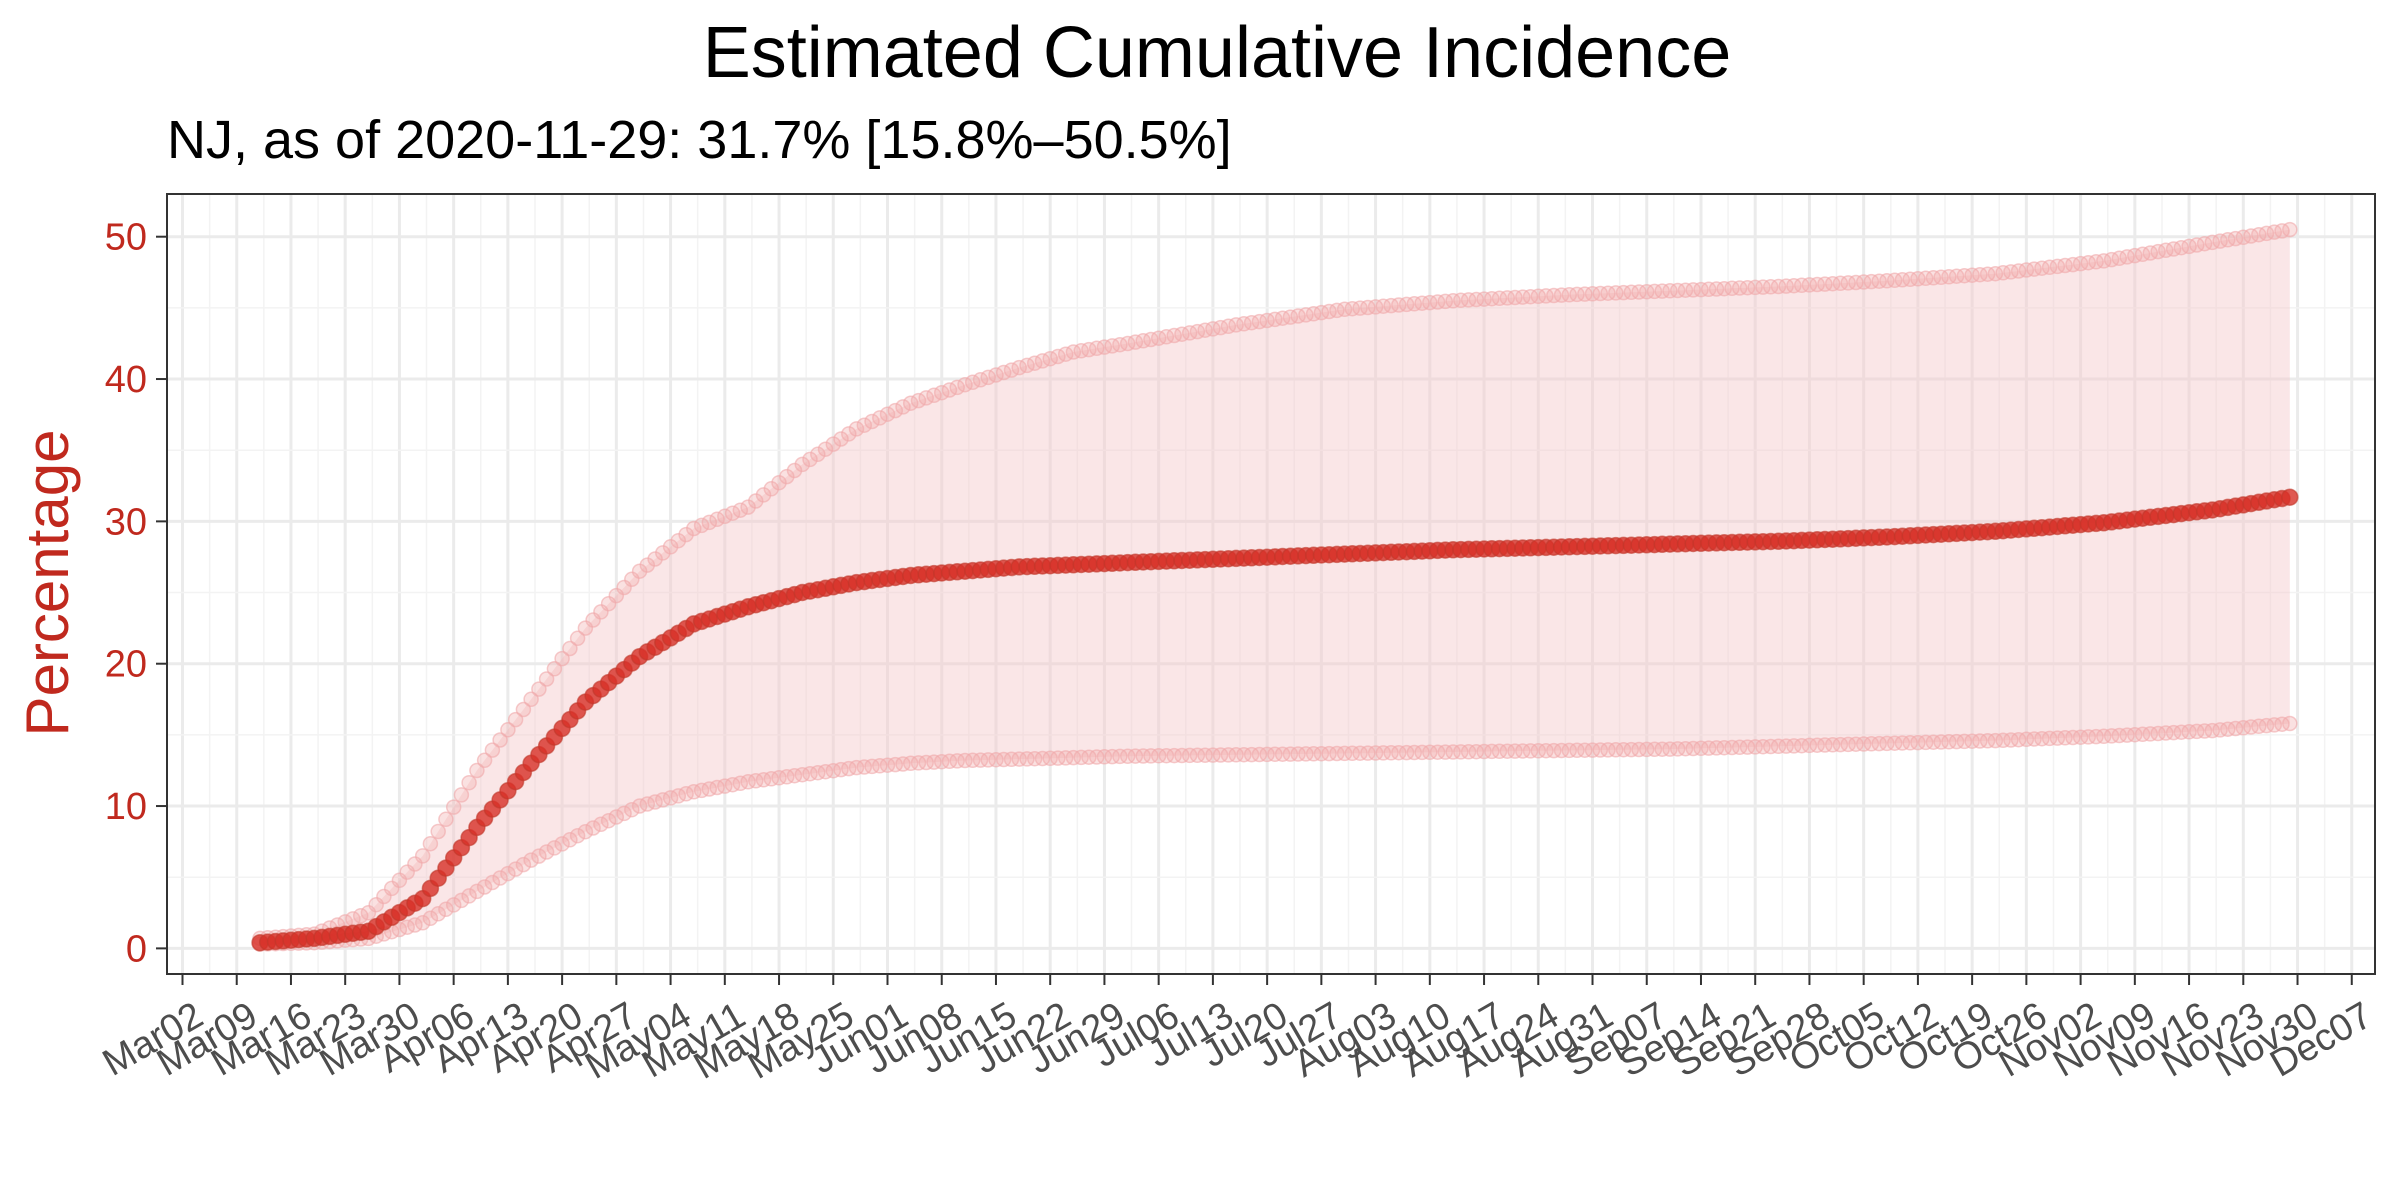 The width and height of the screenshot is (2400, 1200). Describe the element at coordinates (126, 807) in the screenshot. I see `y-tick-label: 10` at that location.